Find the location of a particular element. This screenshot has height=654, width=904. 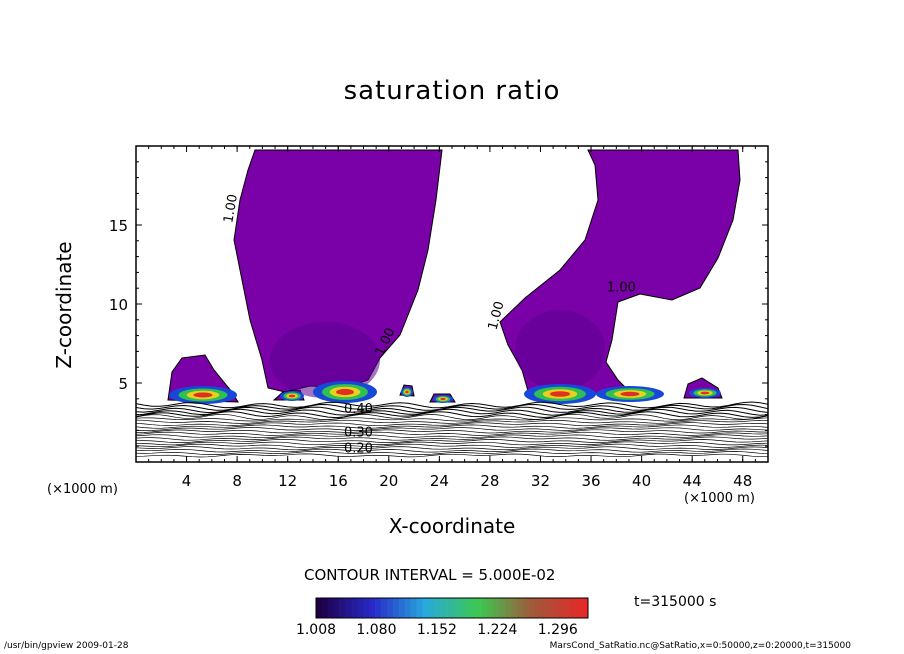

x-tick-label: 48 is located at coordinates (742, 481).